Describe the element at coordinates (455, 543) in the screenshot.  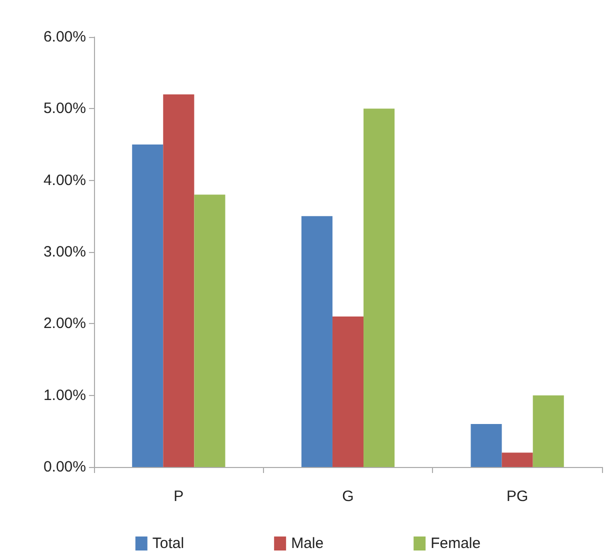
I see `legend-label: Female` at that location.